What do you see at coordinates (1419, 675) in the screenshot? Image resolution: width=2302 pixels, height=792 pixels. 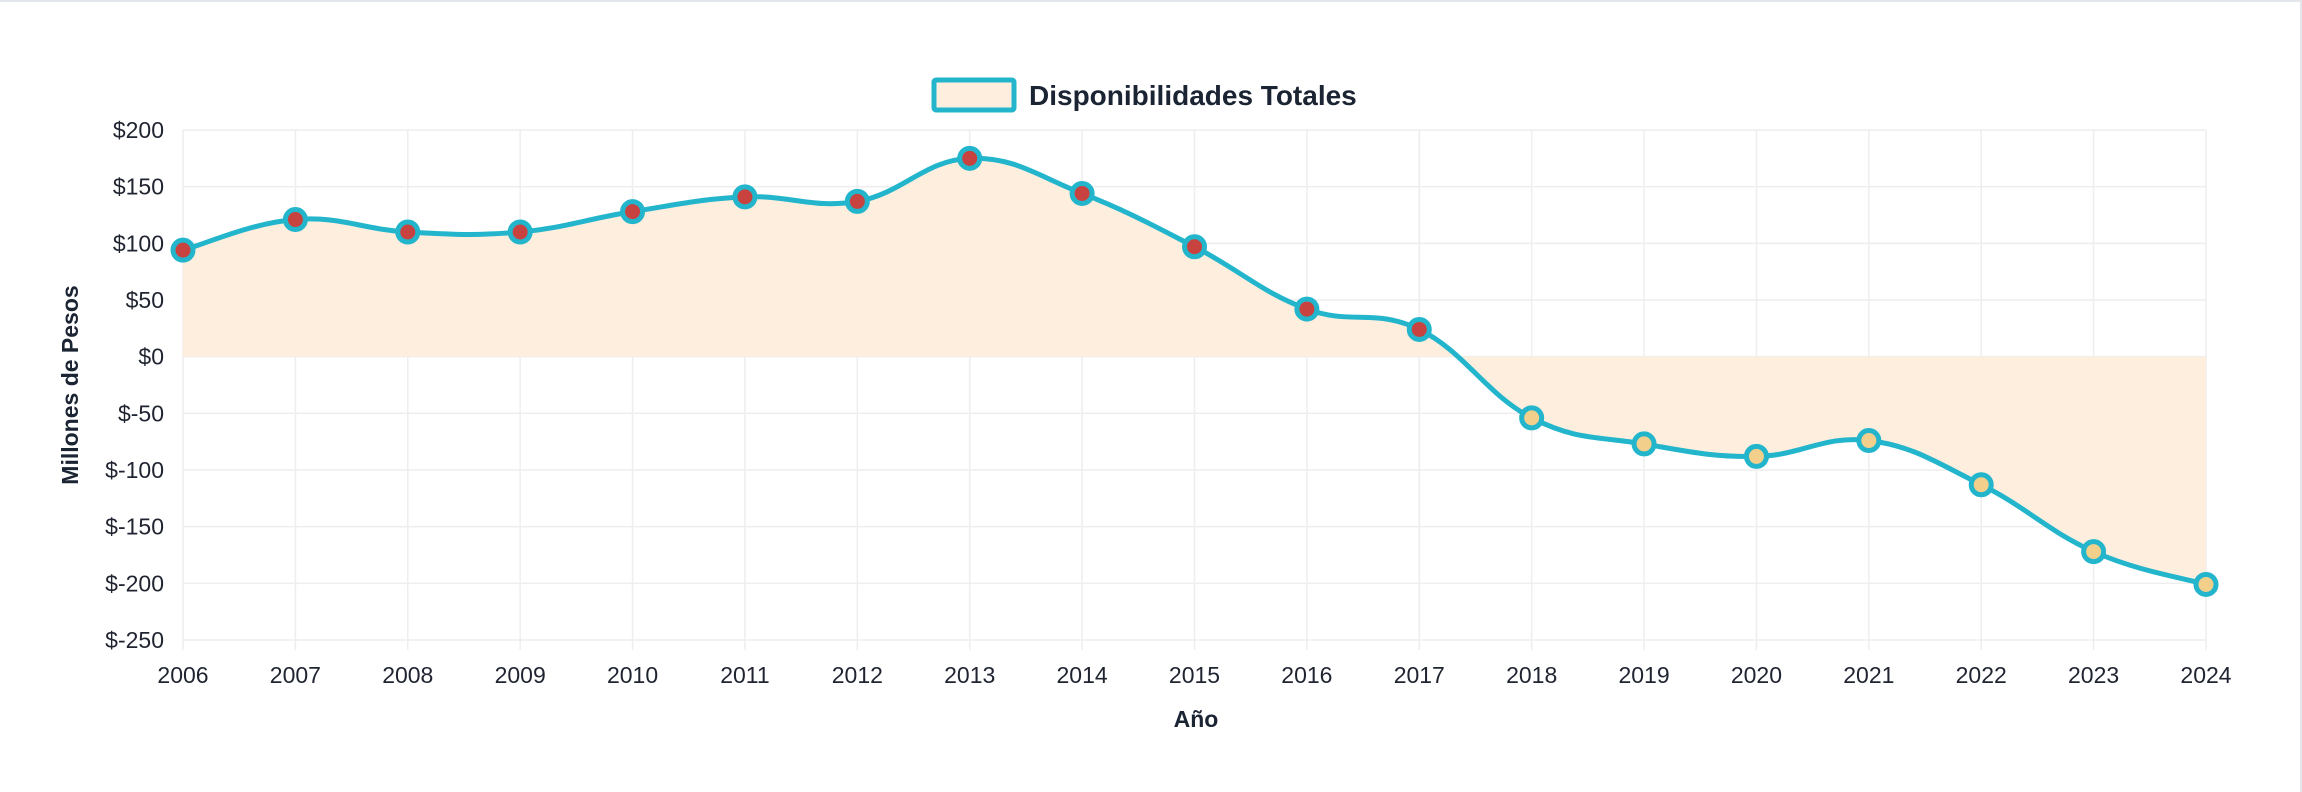 I see `x-tick-label: 2017` at bounding box center [1419, 675].